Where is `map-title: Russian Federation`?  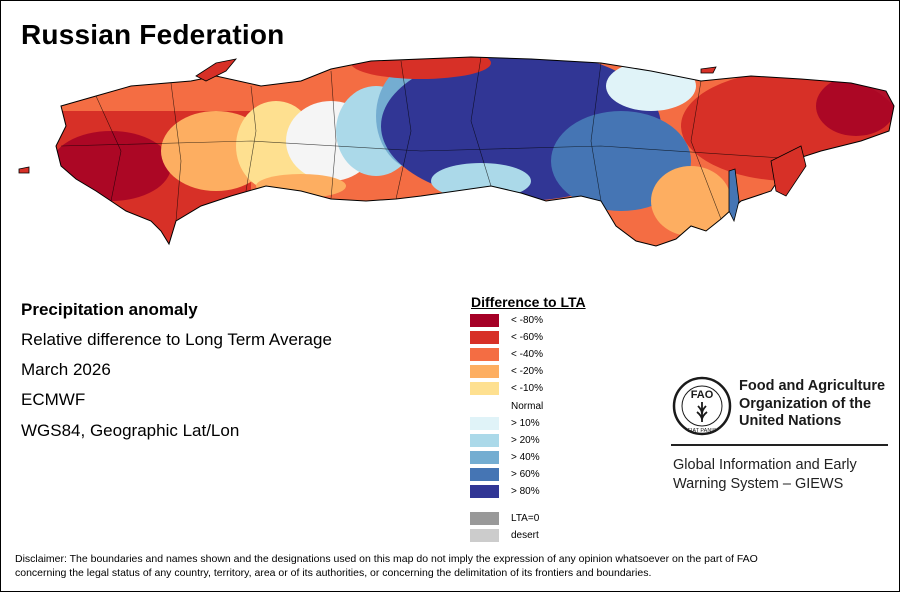 map-title: Russian Federation is located at coordinates (153, 34).